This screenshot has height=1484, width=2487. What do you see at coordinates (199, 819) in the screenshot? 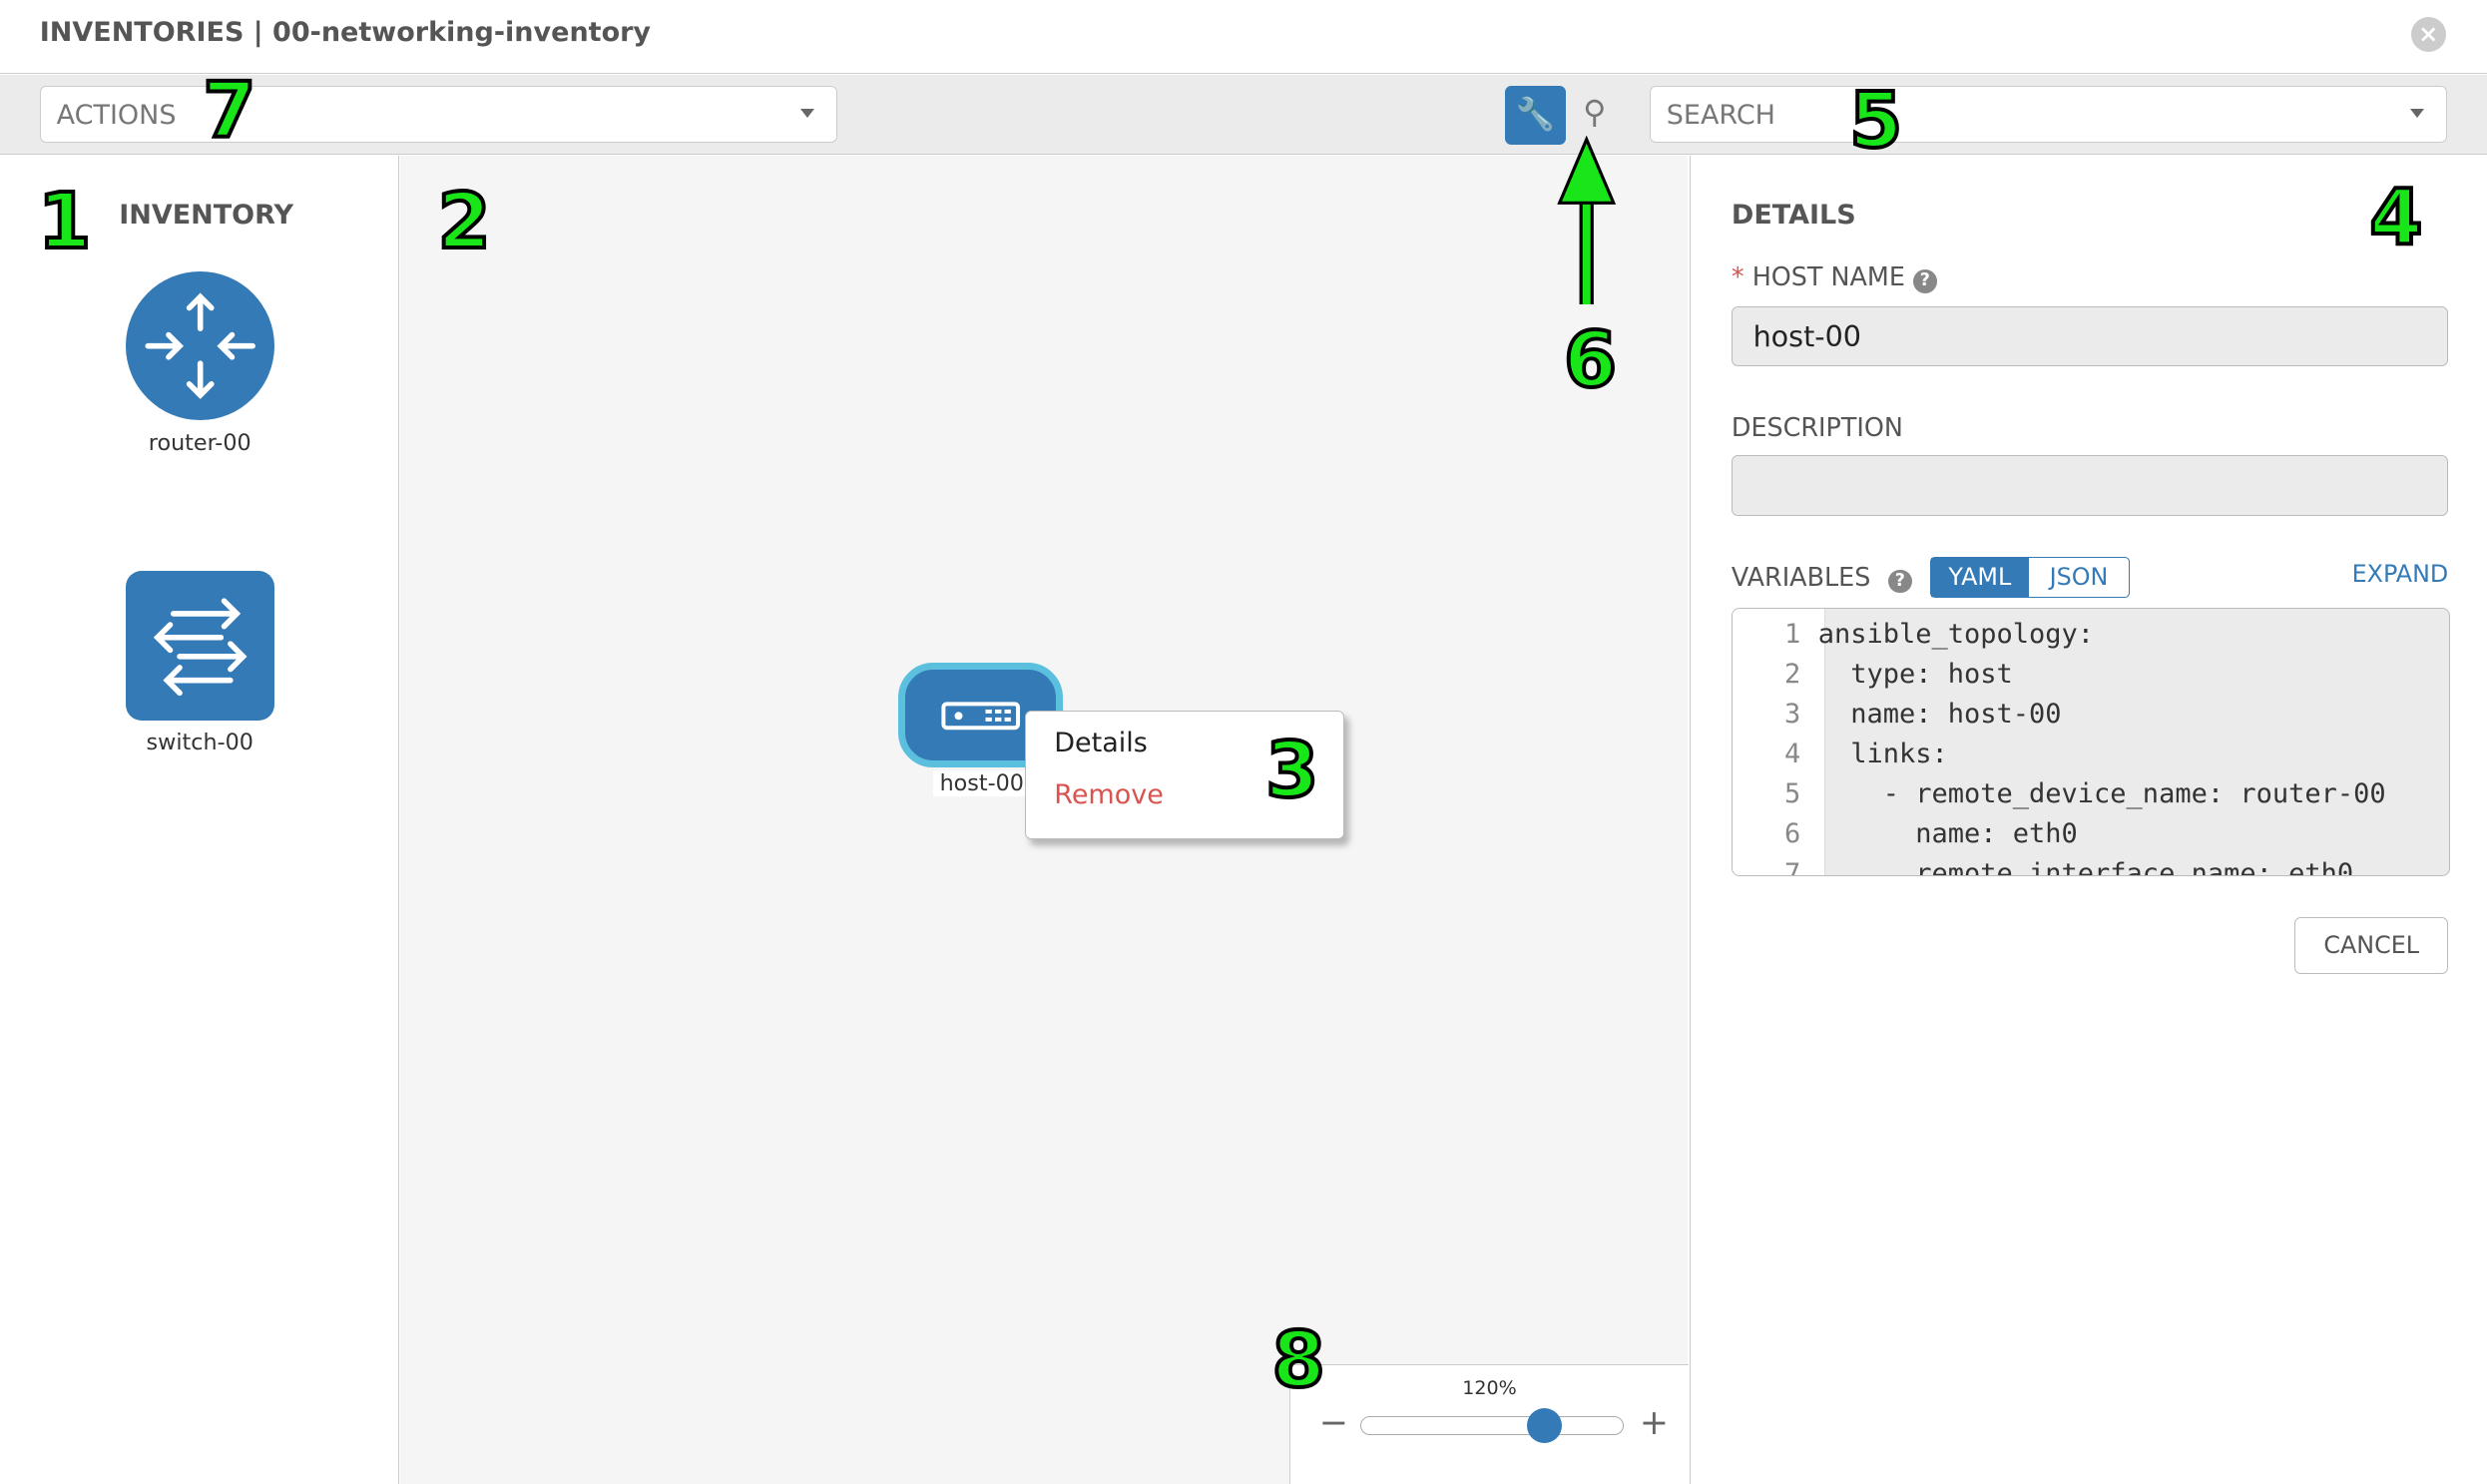
I see `inventory-panel: INVENTORY router-00 switch-00` at bounding box center [199, 819].